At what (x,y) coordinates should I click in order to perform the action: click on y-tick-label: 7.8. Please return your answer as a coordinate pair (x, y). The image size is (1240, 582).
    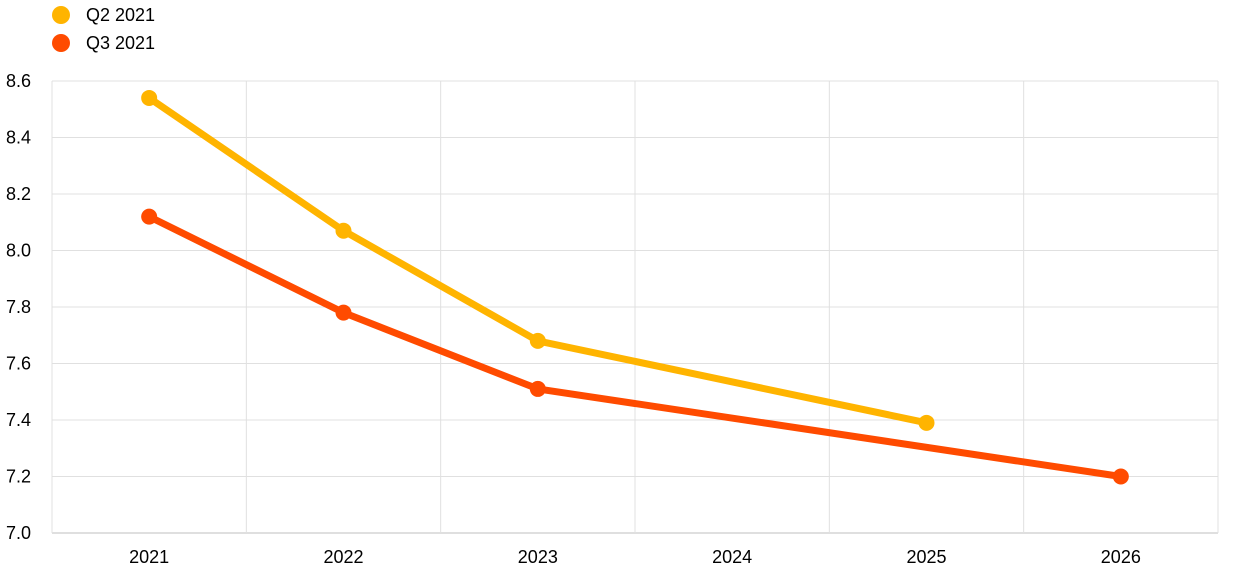
    Looking at the image, I should click on (18, 307).